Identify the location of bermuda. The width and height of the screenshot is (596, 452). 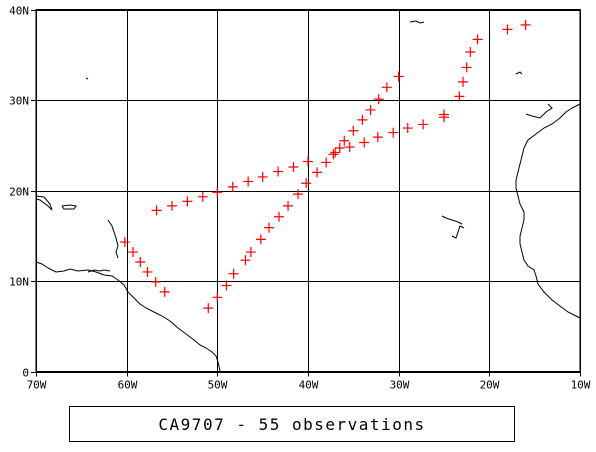
(87, 78).